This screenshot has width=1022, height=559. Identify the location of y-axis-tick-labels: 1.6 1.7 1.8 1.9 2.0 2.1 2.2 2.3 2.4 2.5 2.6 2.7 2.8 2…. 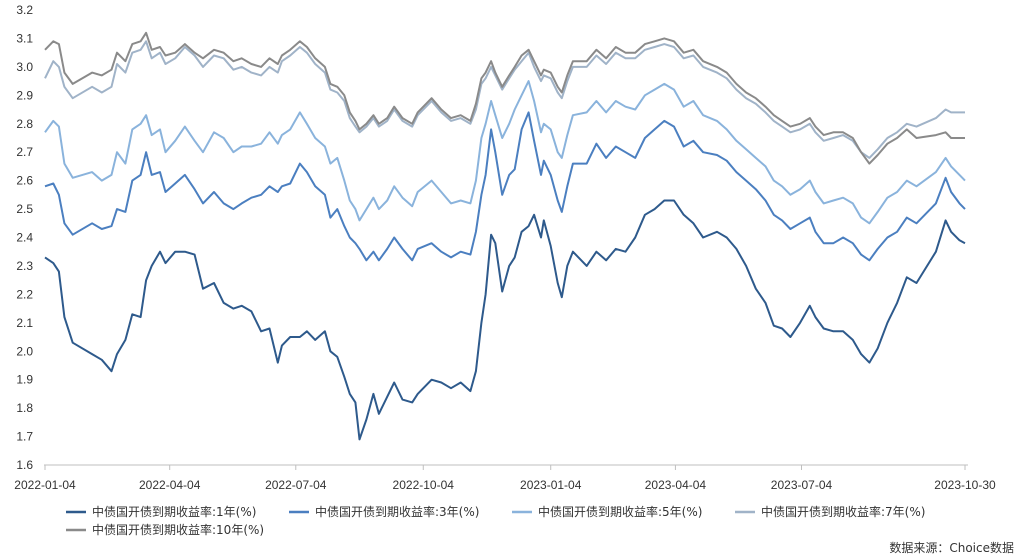
(24, 237).